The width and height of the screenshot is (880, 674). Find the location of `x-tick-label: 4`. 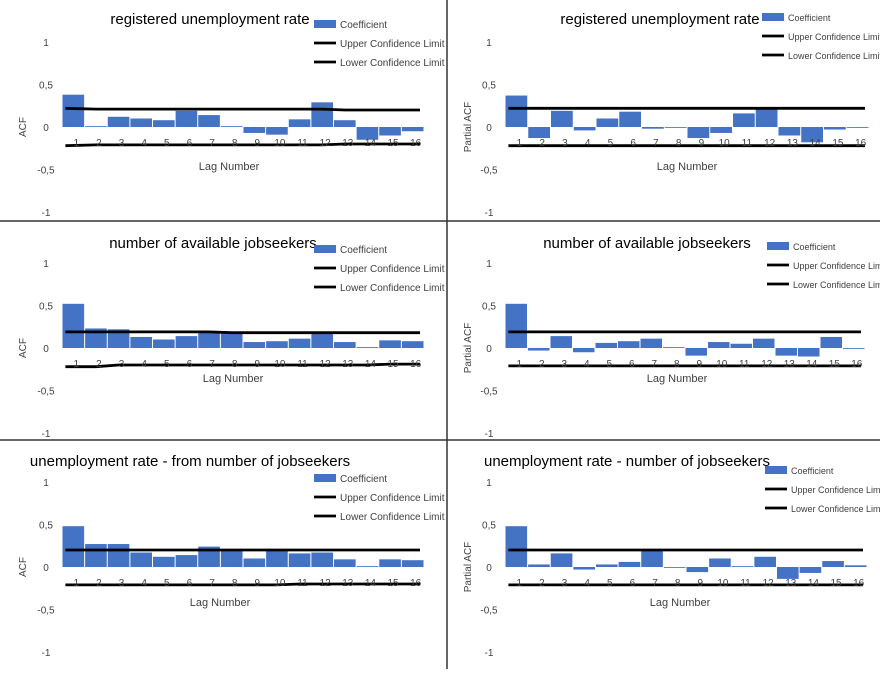

x-tick-label: 4 is located at coordinates (587, 583).